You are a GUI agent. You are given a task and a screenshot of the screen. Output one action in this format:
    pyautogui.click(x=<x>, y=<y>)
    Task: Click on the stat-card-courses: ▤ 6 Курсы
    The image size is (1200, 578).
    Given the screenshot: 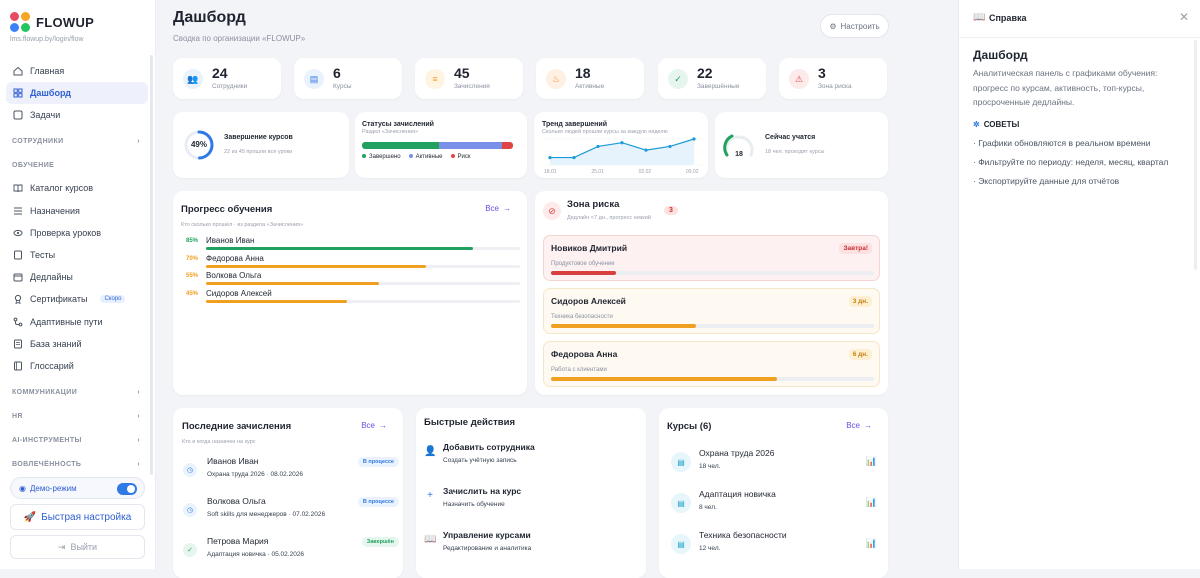 What is the action you would take?
    pyautogui.click(x=348, y=78)
    